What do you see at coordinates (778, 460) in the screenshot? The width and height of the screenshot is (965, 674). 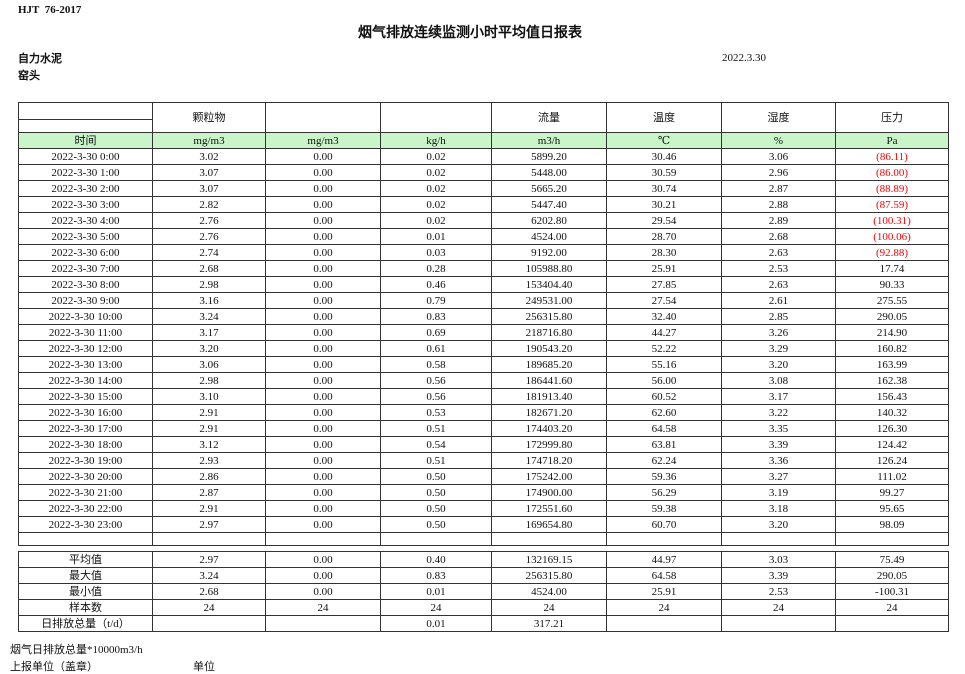 I see `value-cell: 3.36` at bounding box center [778, 460].